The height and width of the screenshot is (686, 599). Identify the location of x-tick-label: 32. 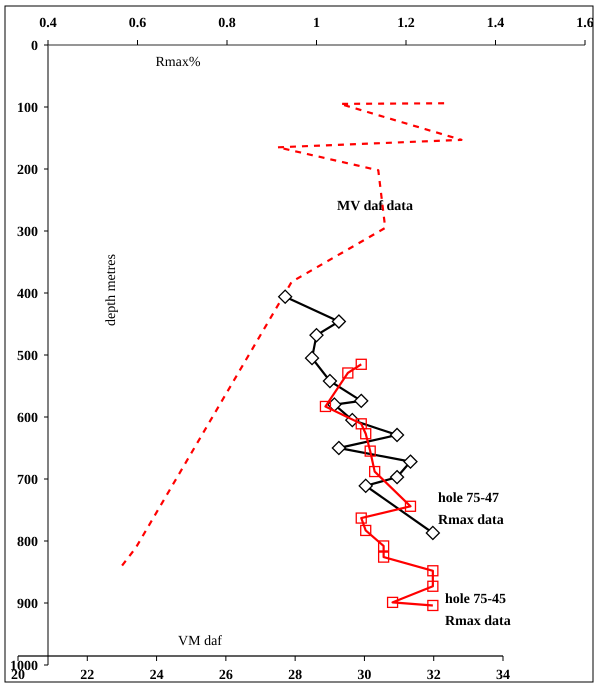
(433, 675).